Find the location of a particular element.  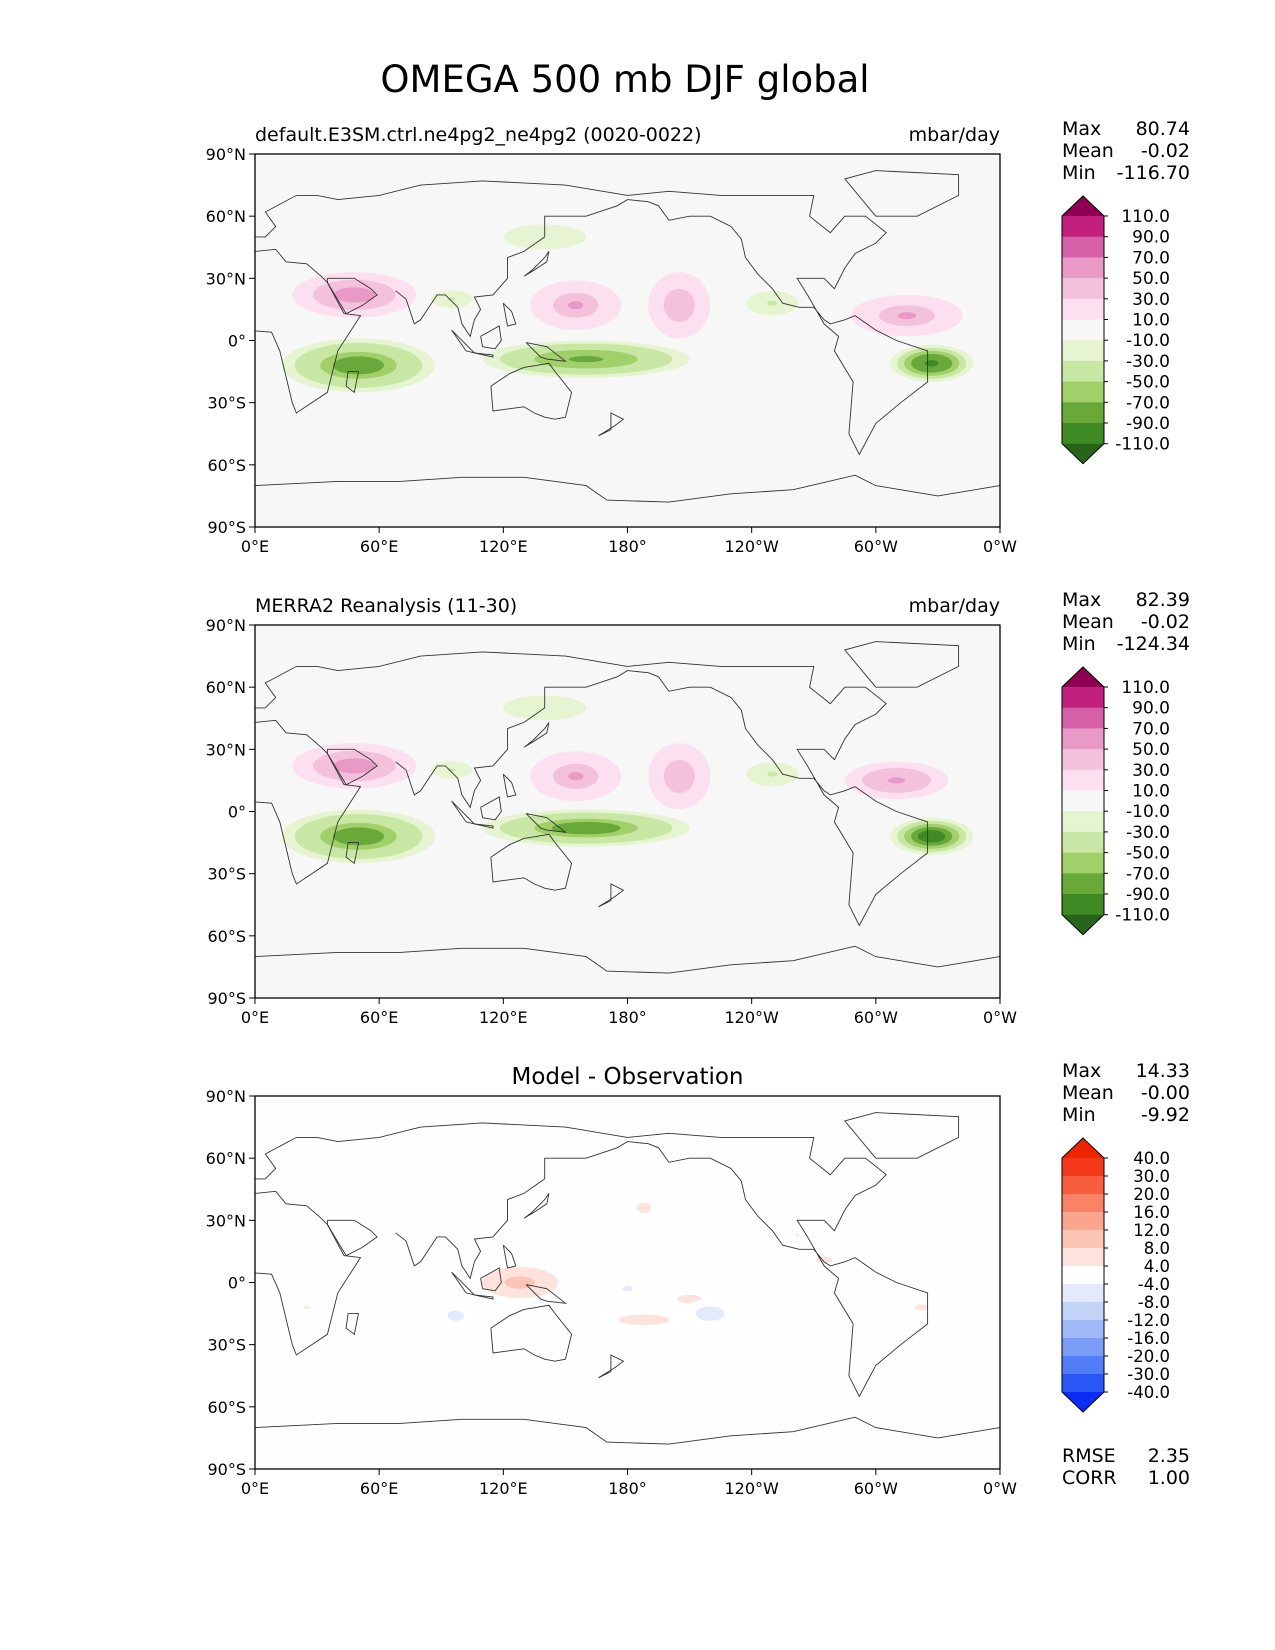

colorbar-label: 70.0 is located at coordinates (1151, 729).